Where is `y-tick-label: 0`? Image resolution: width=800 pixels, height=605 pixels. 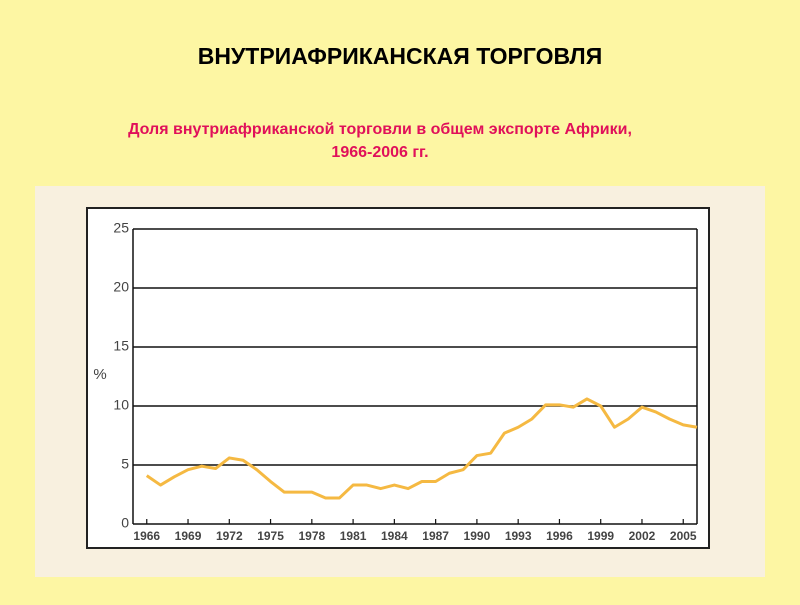 y-tick-label: 0 is located at coordinates (125, 523).